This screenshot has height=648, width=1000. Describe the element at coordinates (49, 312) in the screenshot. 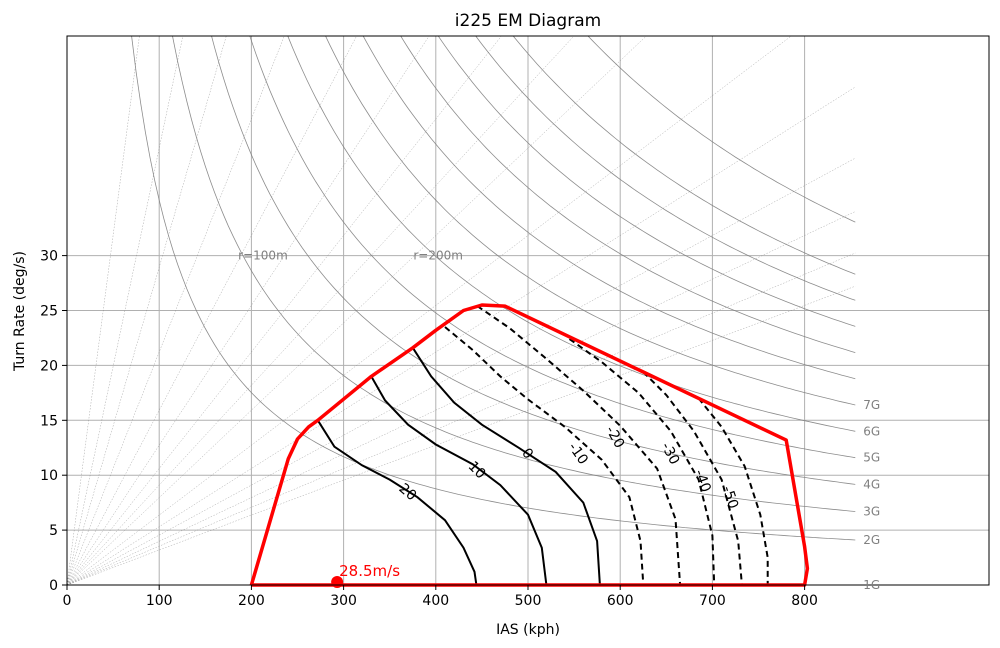

I see `y-tick-label: 25` at that location.